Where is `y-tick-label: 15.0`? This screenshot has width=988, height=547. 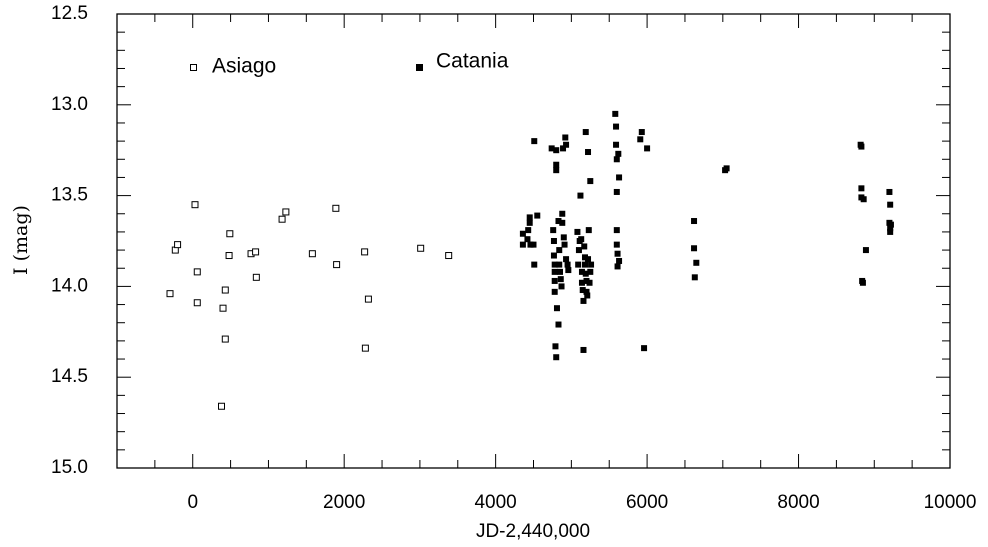
y-tick-label: 15.0 is located at coordinates (69, 467).